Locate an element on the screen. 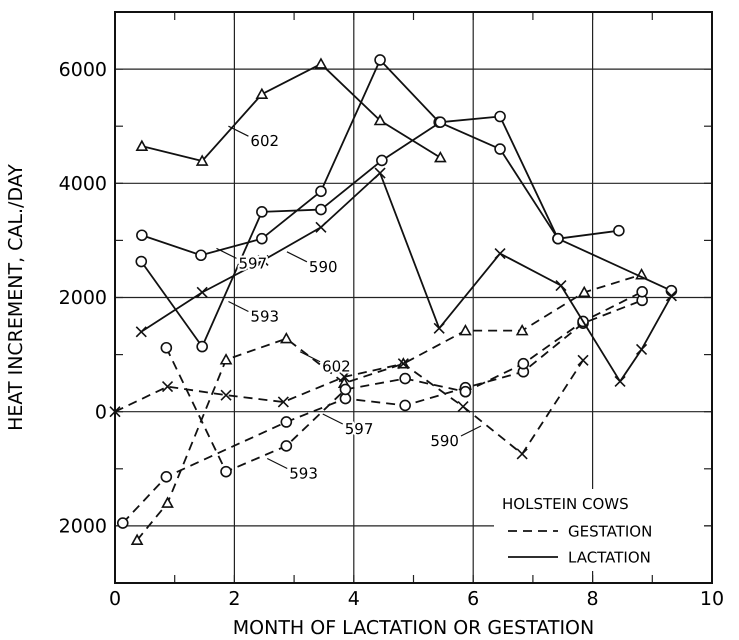 This screenshot has height=640, width=739. x-axis-title: MONTH OF LACTATION OR GESTATION is located at coordinates (413, 628).